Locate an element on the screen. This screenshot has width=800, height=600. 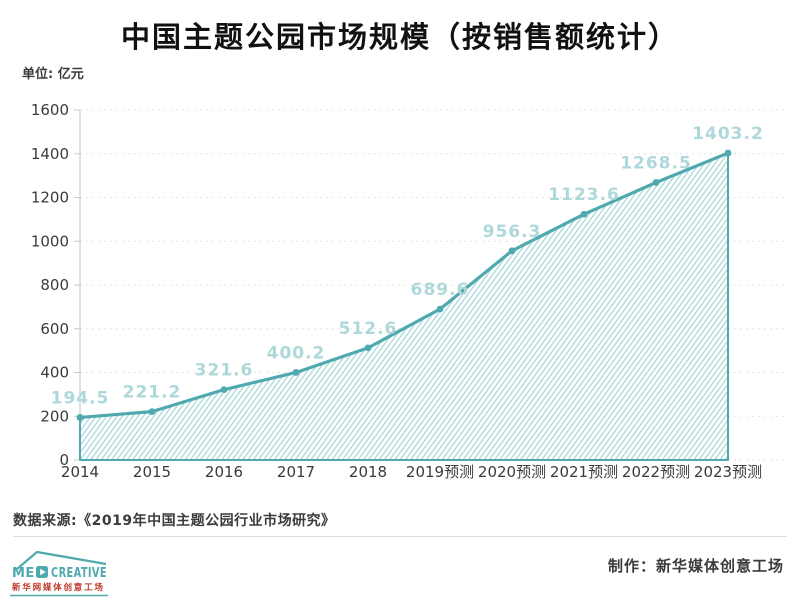
logo-play-triangle-icon is located at coordinates (43, 572).